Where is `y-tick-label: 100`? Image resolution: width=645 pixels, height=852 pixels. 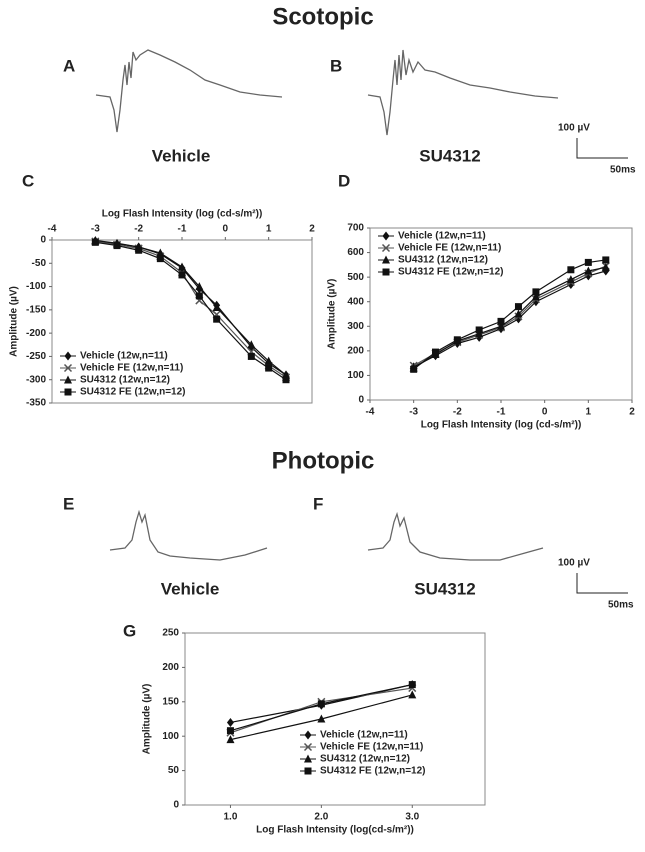 y-tick-label: 100 is located at coordinates (170, 736).